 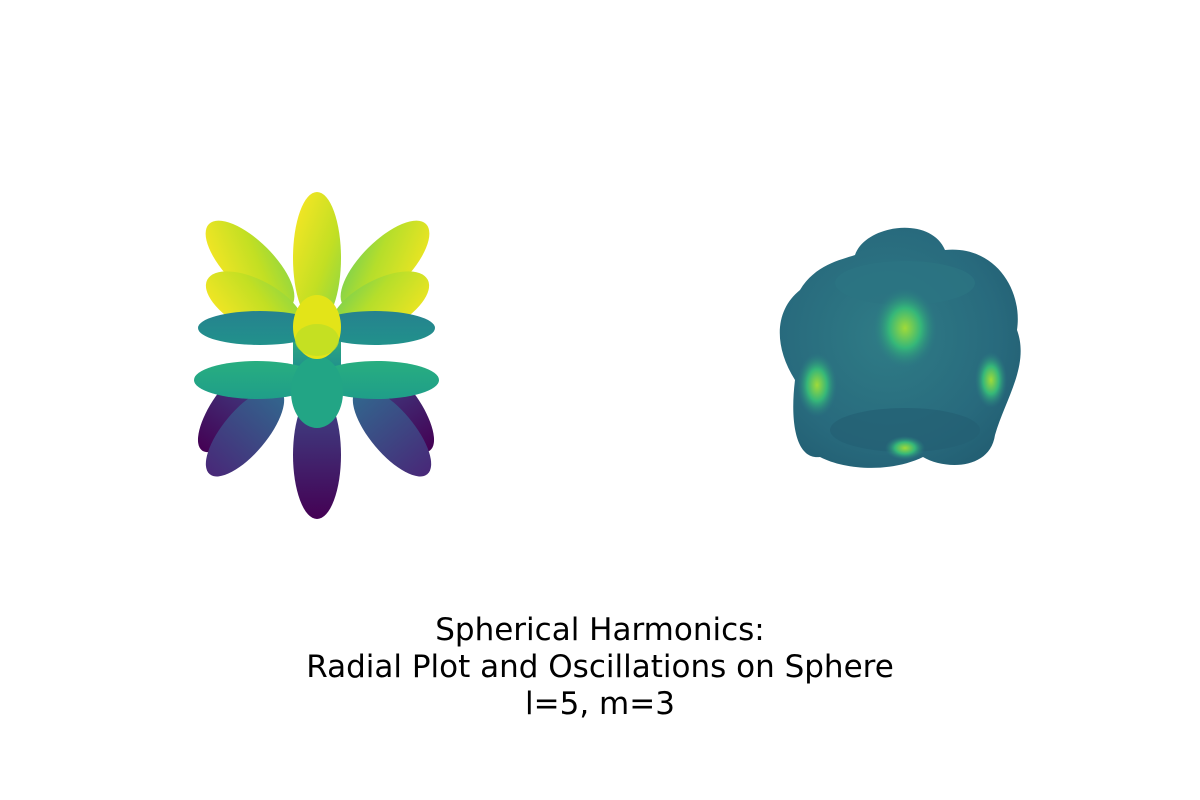 I want to click on radial-plot-panel, so click(x=316, y=355).